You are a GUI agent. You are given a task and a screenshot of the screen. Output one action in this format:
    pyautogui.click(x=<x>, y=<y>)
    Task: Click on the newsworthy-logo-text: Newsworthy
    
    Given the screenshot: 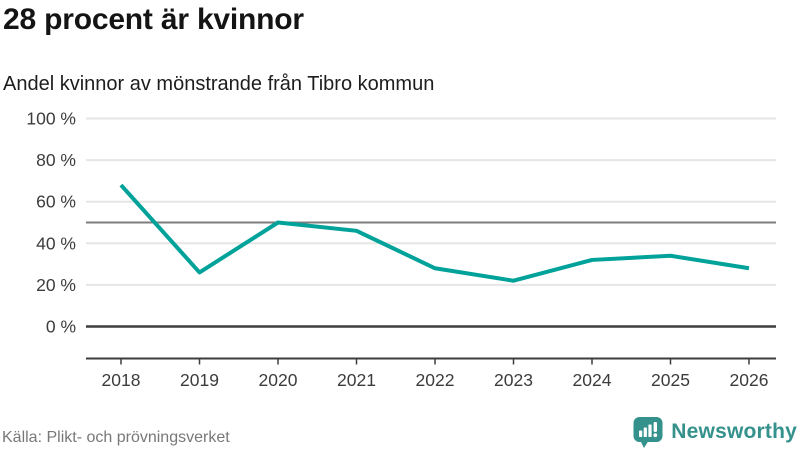 What is the action you would take?
    pyautogui.click(x=734, y=431)
    